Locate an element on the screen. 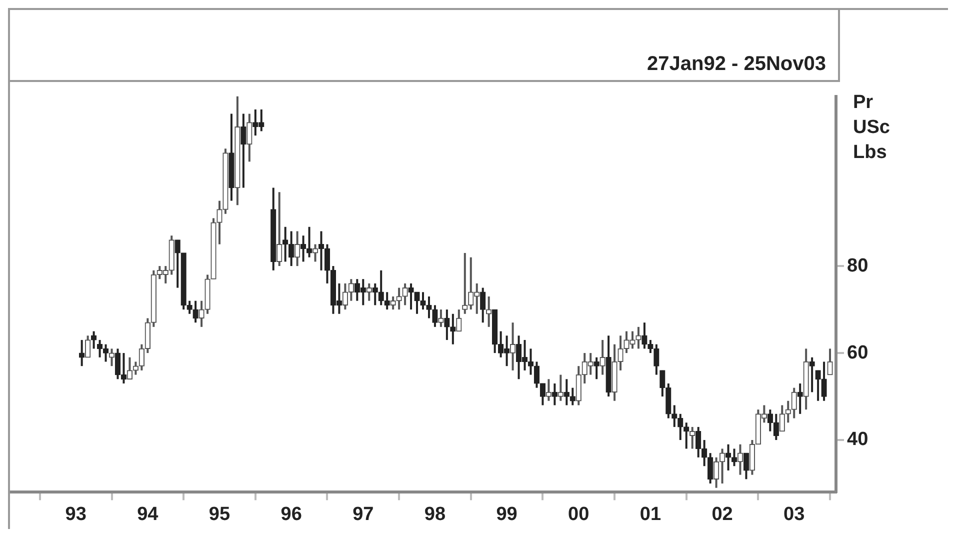 This screenshot has width=956, height=537. x-tick-label: 00 is located at coordinates (579, 514).